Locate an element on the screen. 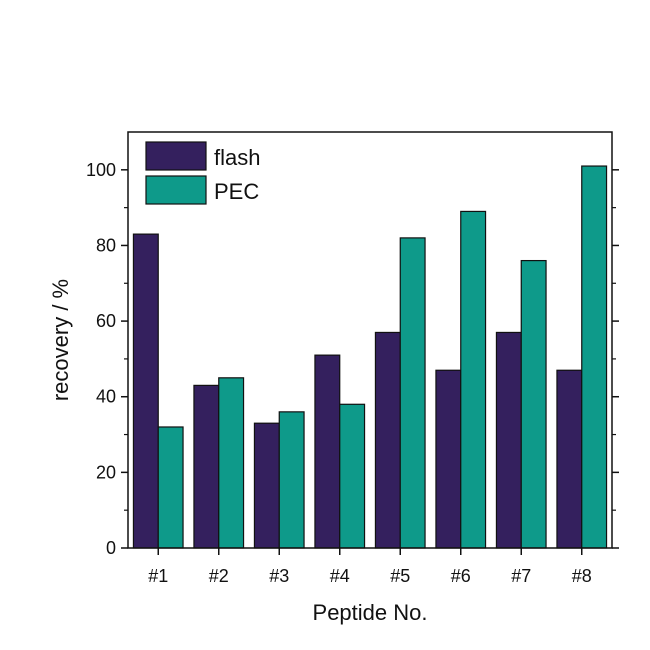 Image resolution: width=650 pixels, height=650 pixels. x-tick-label: #1 is located at coordinates (158, 576).